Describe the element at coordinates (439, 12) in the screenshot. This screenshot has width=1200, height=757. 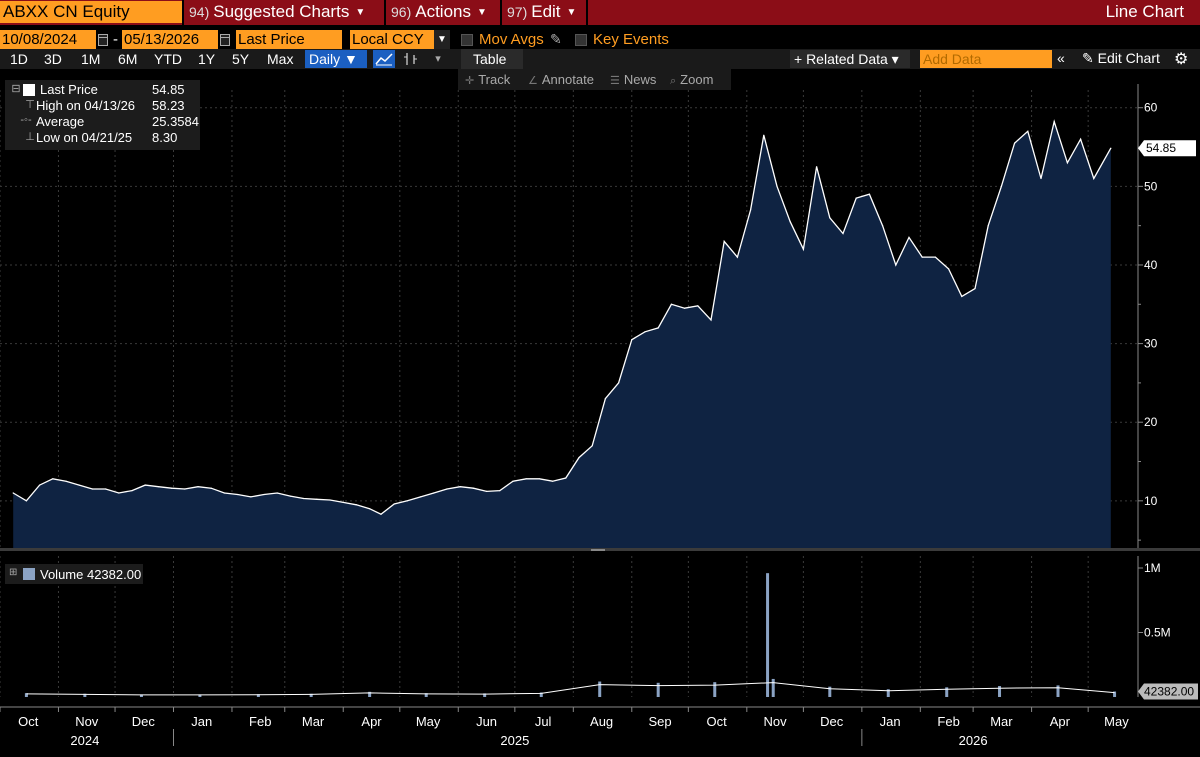
I see `actions-menu: 96) Actions ▼` at that location.